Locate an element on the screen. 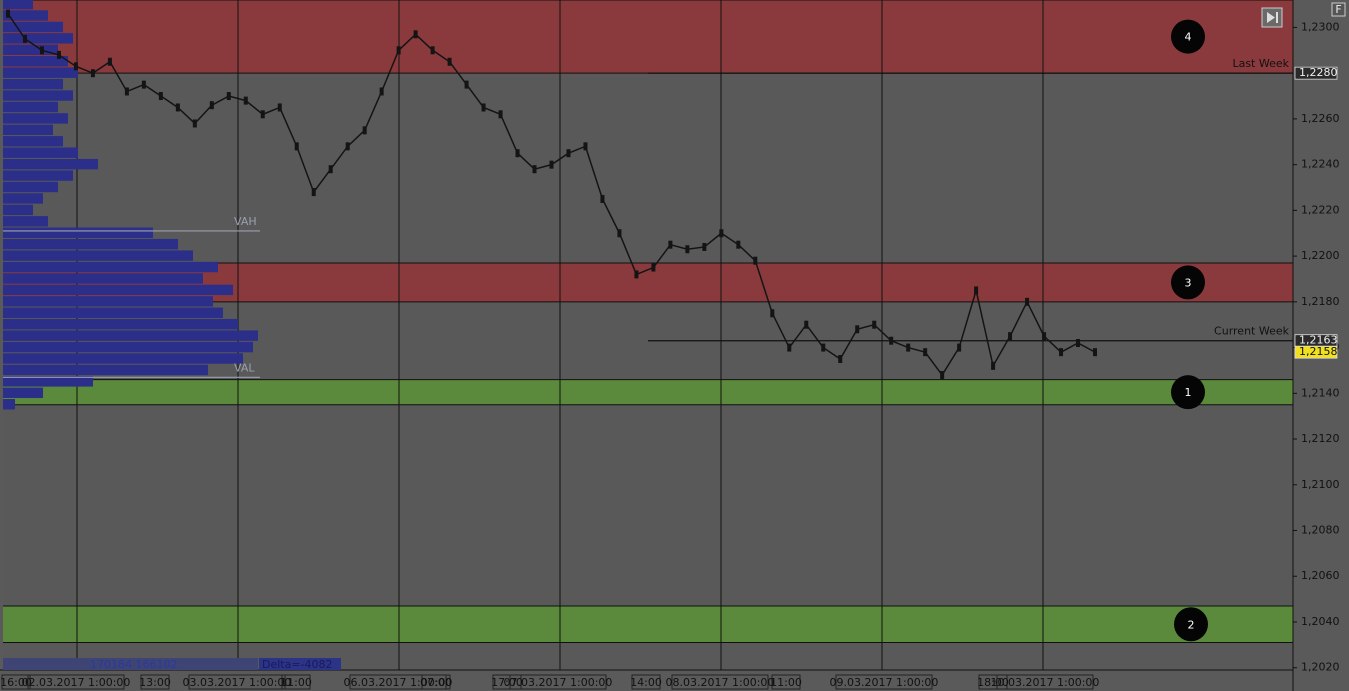  x-tick-label: 13:00 is located at coordinates (155, 682).